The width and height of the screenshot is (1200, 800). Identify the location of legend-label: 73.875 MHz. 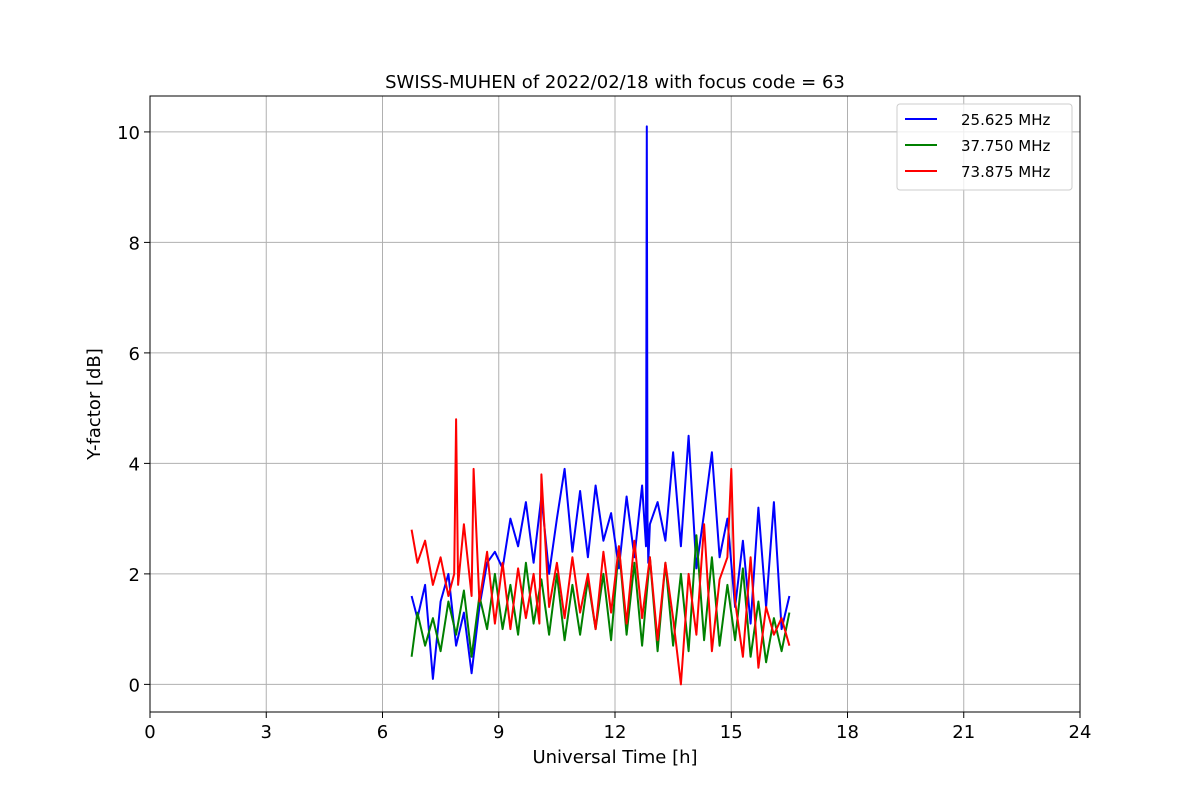
(1005, 172).